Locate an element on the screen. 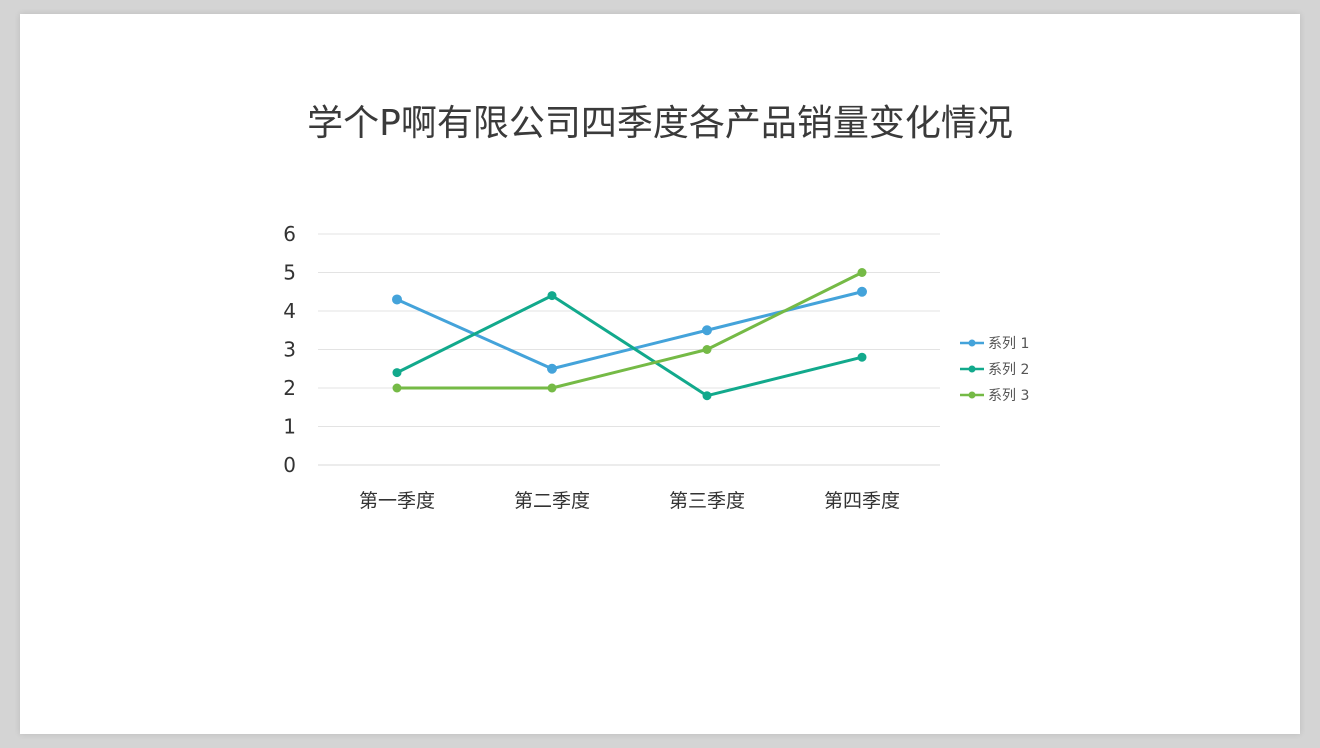 The width and height of the screenshot is (1320, 748). y-tick-label: 4 is located at coordinates (289, 311).